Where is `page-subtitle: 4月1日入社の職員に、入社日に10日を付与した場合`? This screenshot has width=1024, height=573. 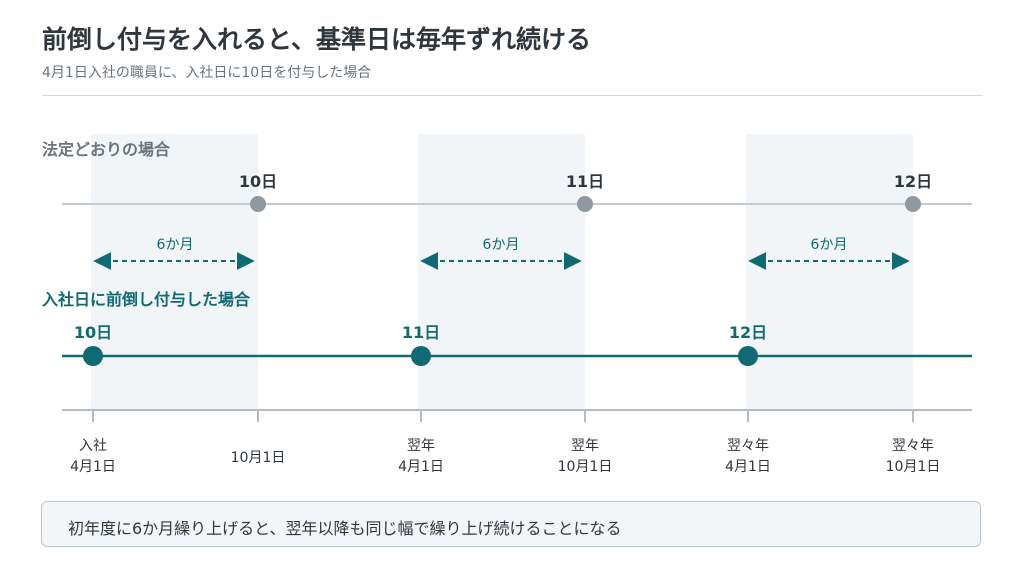
page-subtitle: 4月1日入社の職員に、入社日に10日を付与した場合 is located at coordinates (207, 73).